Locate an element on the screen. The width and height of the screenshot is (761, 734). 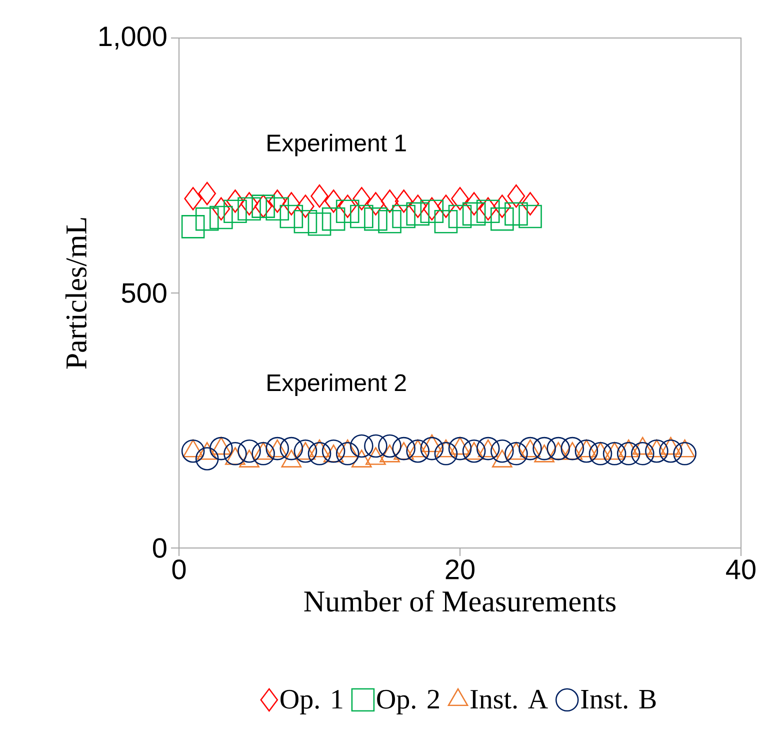
legend-label: Inst. A is located at coordinates (509, 699).